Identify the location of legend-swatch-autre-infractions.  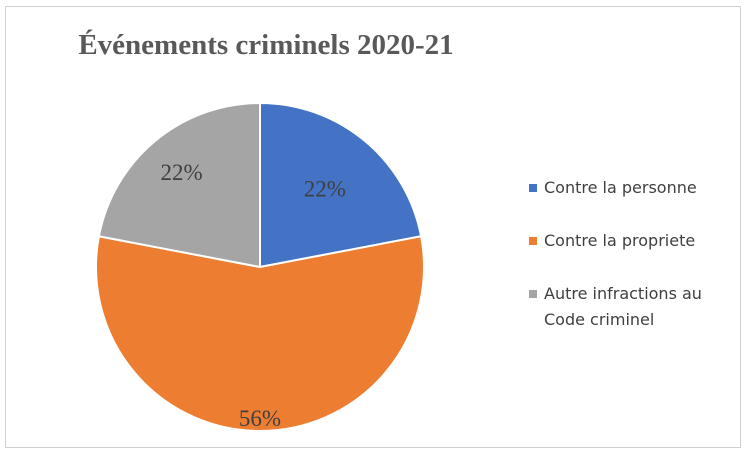
(533, 294).